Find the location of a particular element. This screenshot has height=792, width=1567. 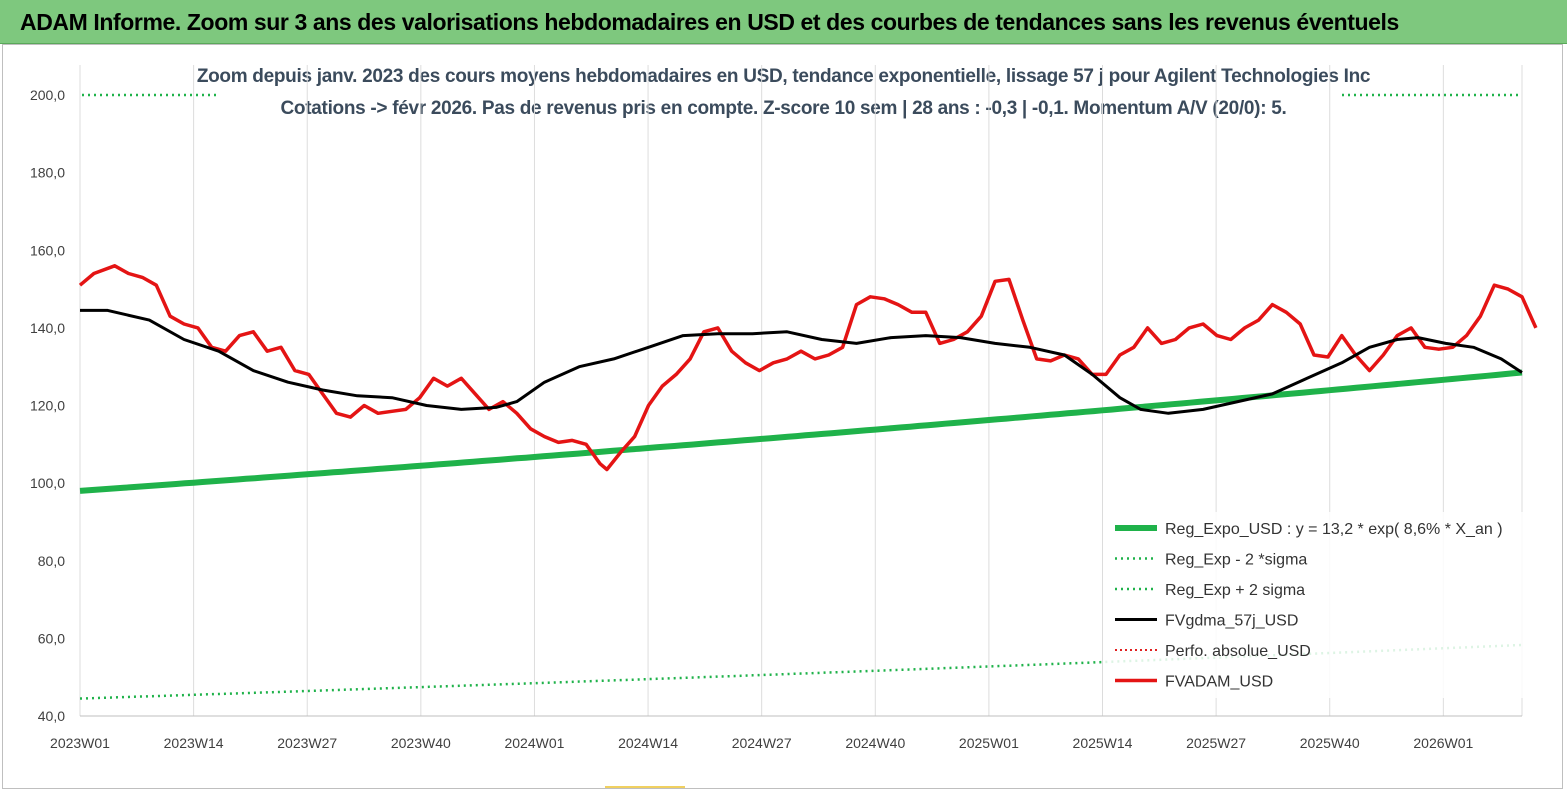

series-reg-exp-minus-2sigma-line is located at coordinates (801, 671).